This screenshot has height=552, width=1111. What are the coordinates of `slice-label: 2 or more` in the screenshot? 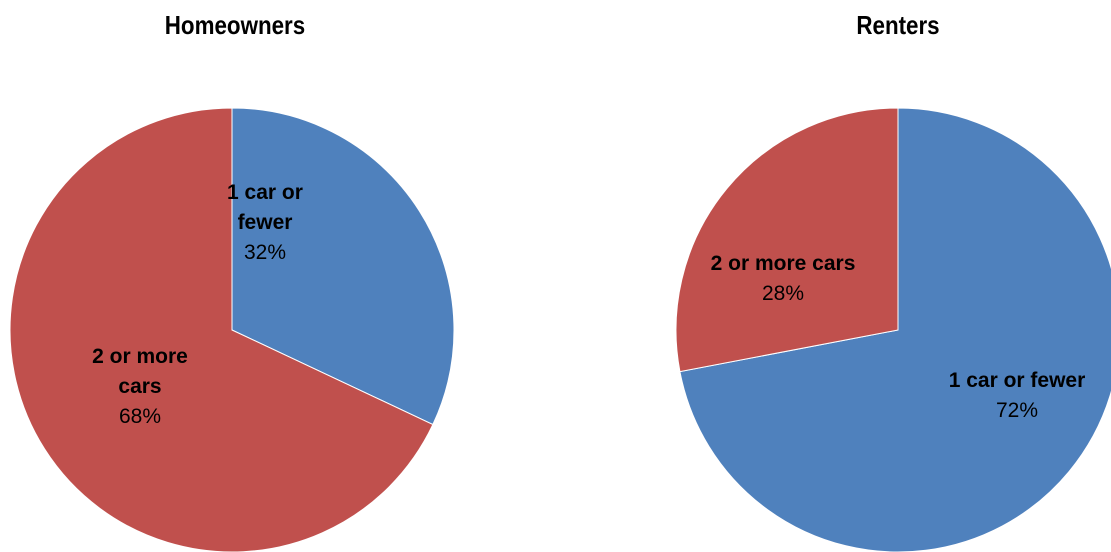 It's located at (140, 356).